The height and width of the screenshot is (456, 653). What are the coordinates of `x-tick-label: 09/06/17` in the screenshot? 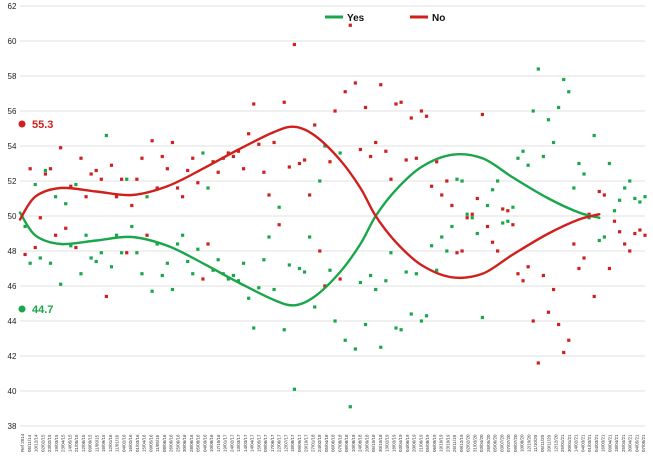 It's located at (265, 443).